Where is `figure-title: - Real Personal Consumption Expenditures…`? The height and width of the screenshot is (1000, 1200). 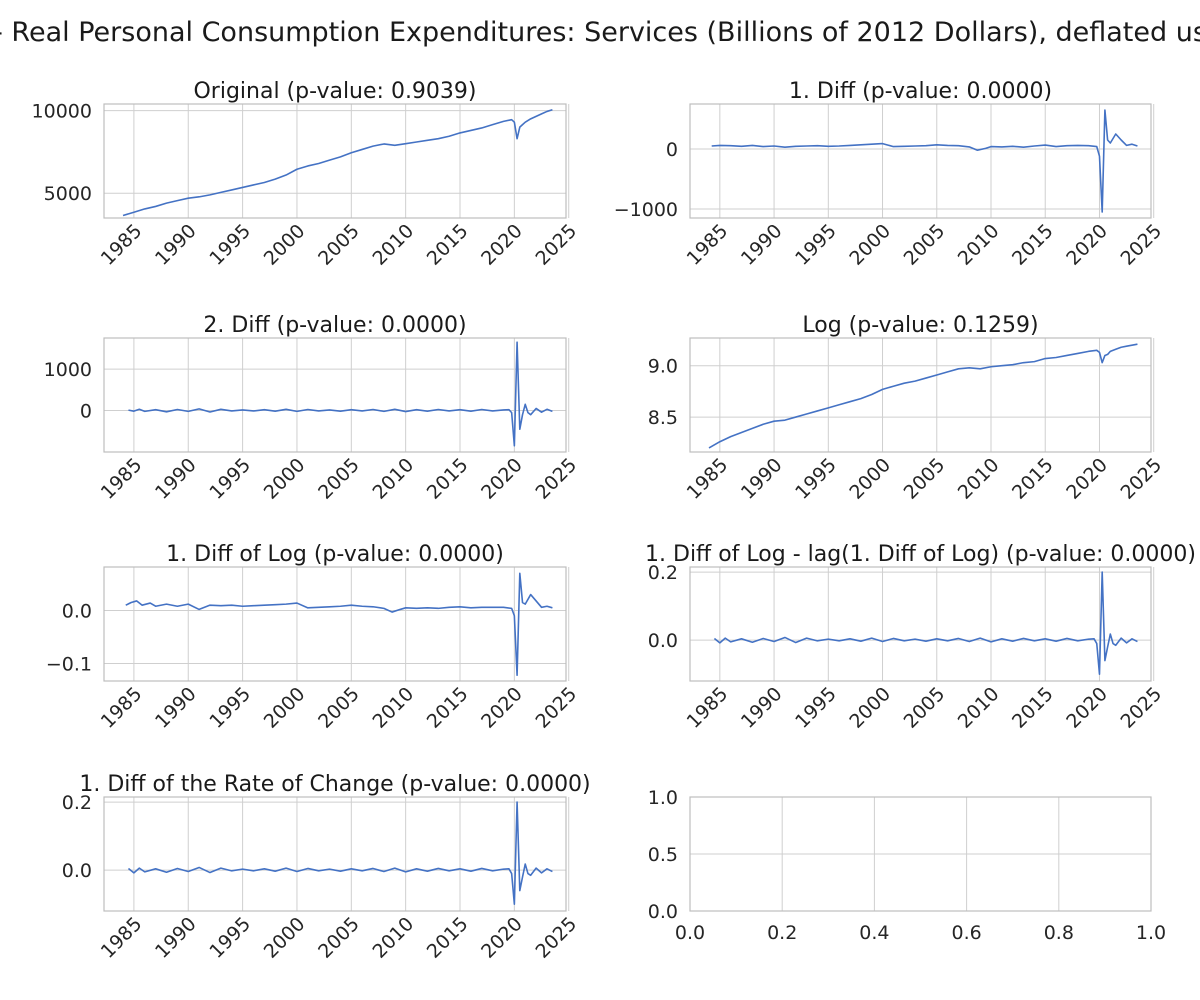
figure-title: - Real Personal Consumption Expenditures… is located at coordinates (600, 32).